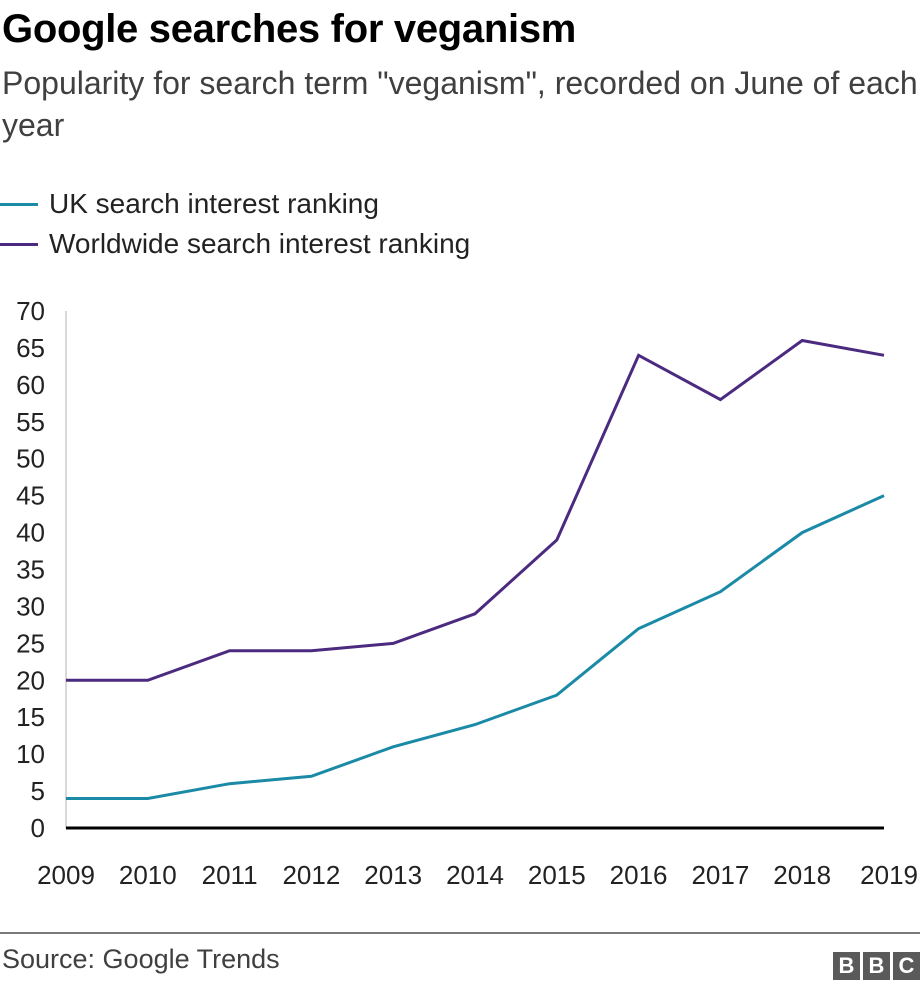  What do you see at coordinates (260, 243) in the screenshot?
I see `legend-label-worldwide: Worldwide search interest ranking` at bounding box center [260, 243].